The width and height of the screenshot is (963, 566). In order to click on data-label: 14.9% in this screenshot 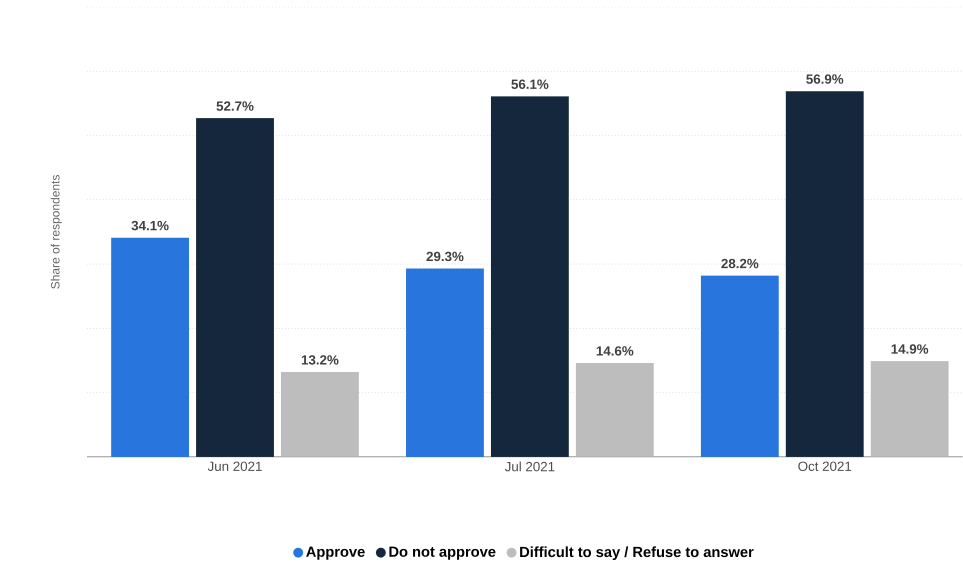, I will do `click(910, 349)`.